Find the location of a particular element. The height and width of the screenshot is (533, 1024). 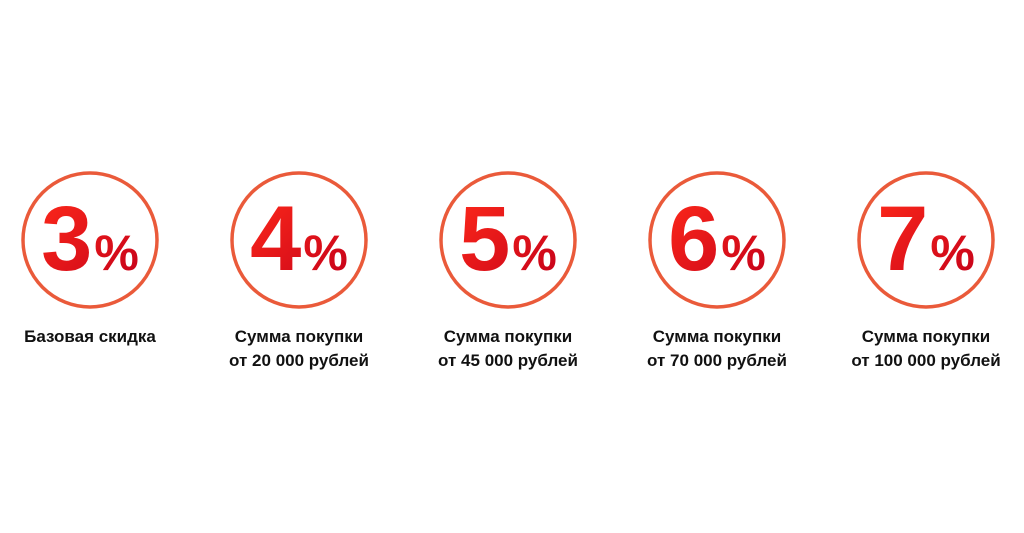

caption-line: от 20 000 рублей is located at coordinates (299, 360).